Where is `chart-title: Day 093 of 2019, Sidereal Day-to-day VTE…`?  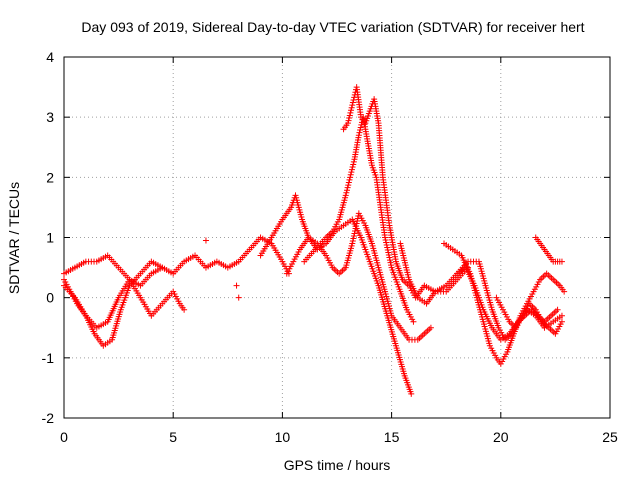
chart-title: Day 093 of 2019, Sidereal Day-to-day VTE… is located at coordinates (332, 27).